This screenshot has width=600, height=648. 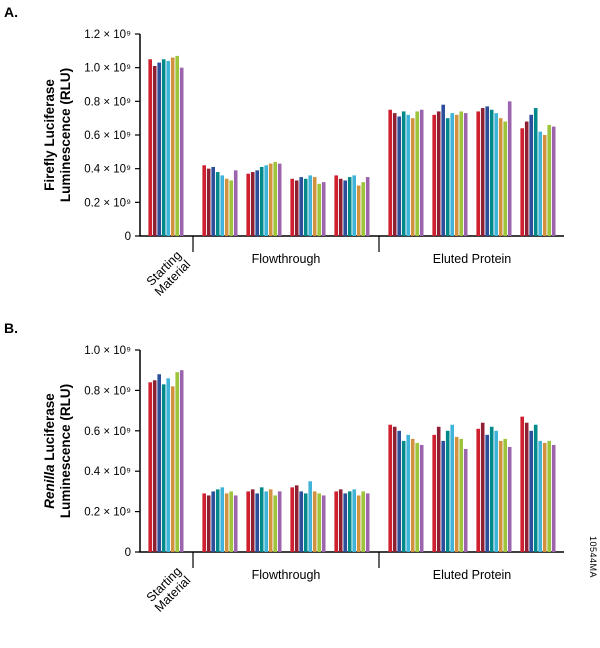 What do you see at coordinates (593, 556) in the screenshot?
I see `figure-id-watermark: 10544MA` at bounding box center [593, 556].